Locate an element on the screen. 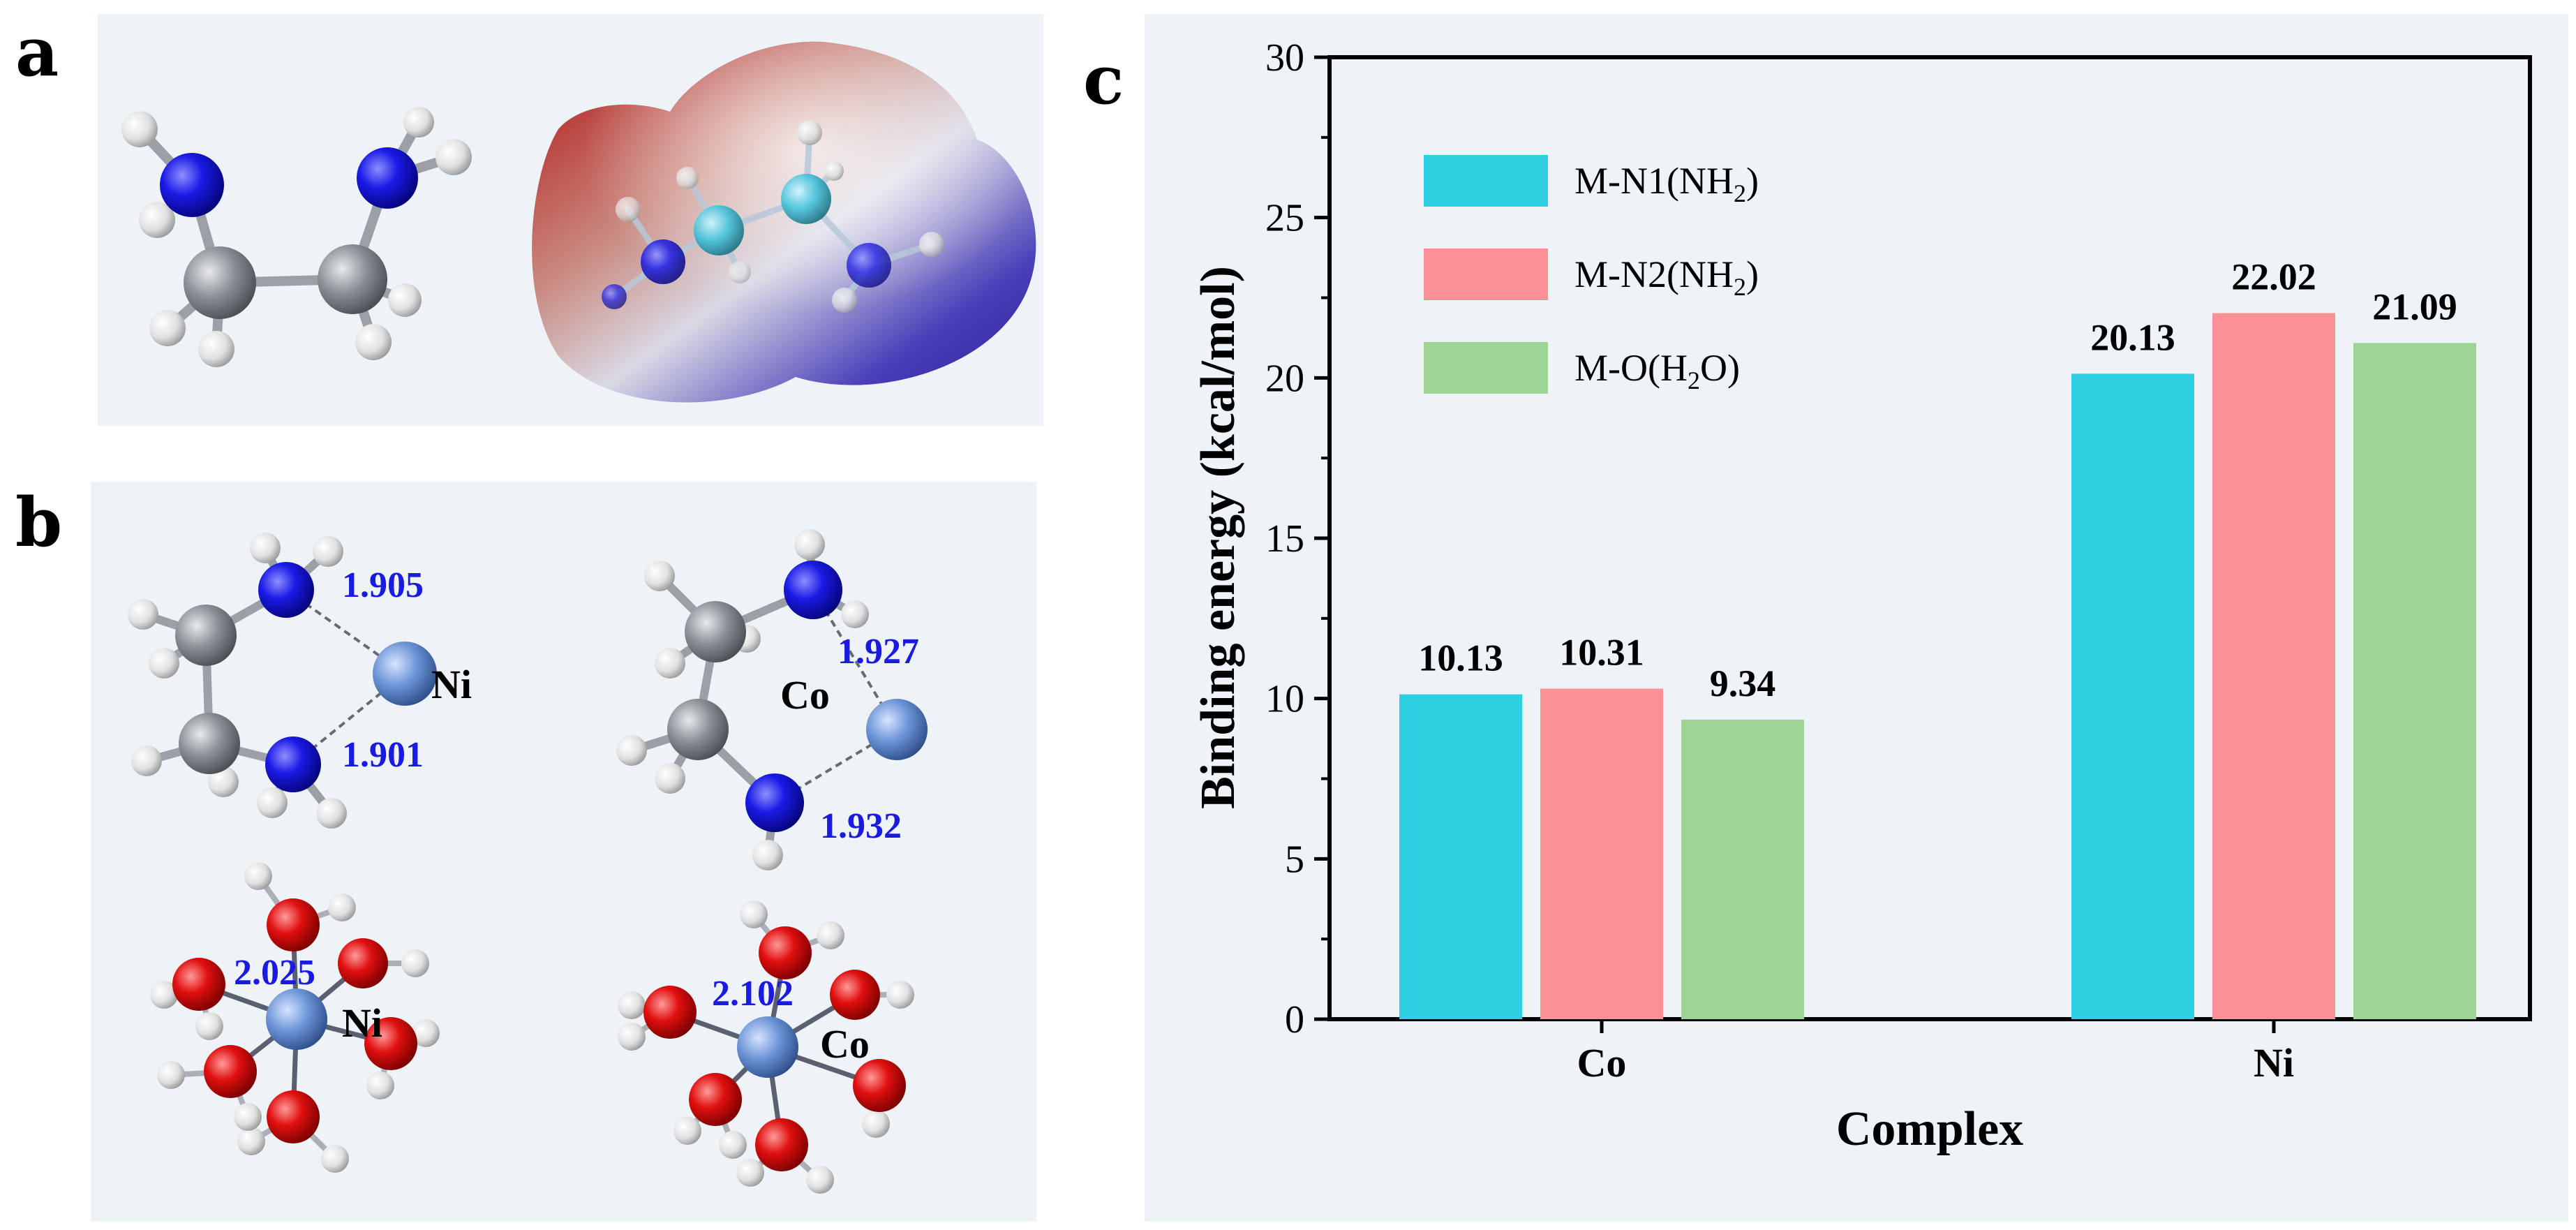  x-tick-label: Co is located at coordinates (1602, 1062).